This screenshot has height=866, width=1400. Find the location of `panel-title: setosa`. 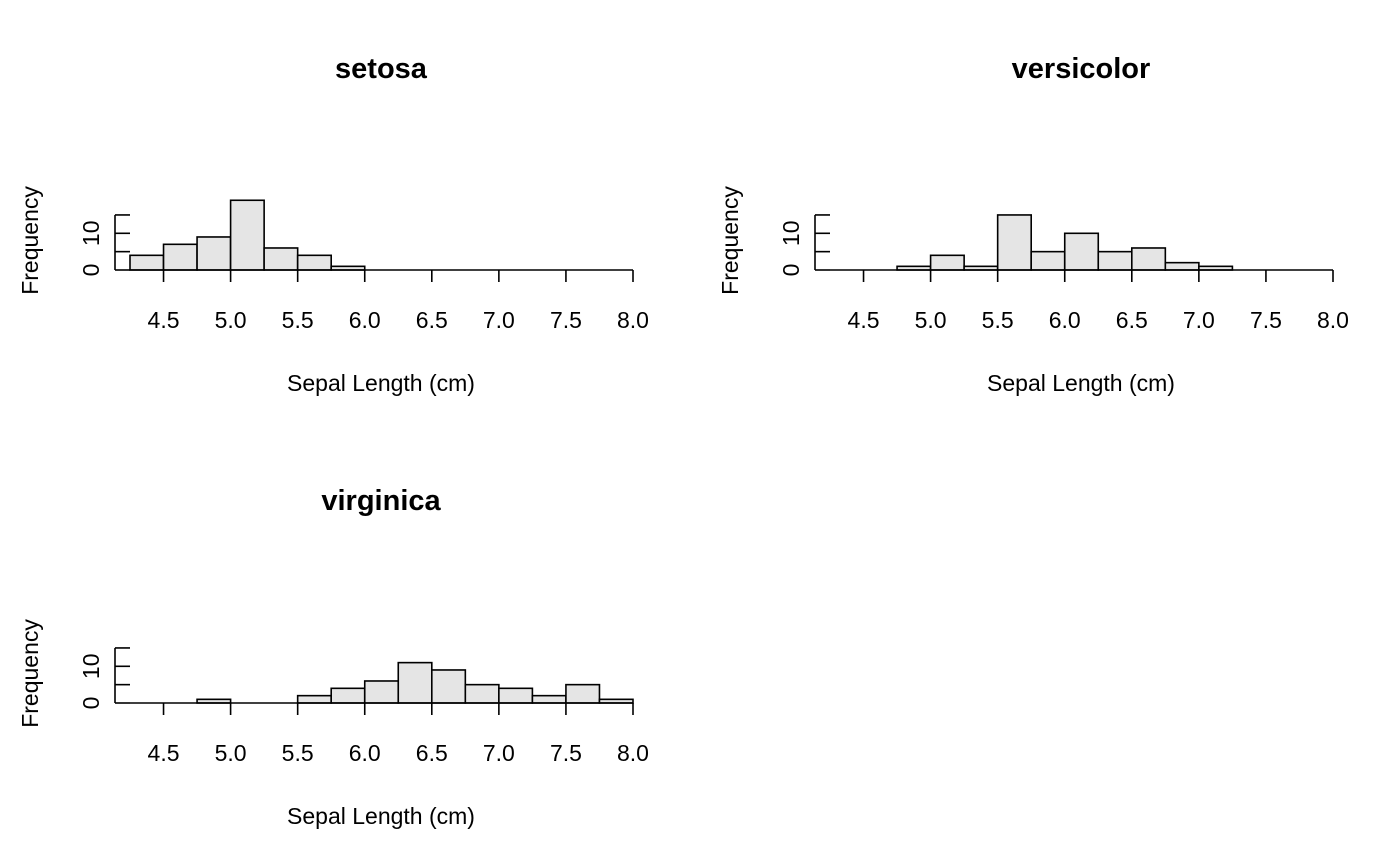

panel-title: setosa is located at coordinates (381, 69).